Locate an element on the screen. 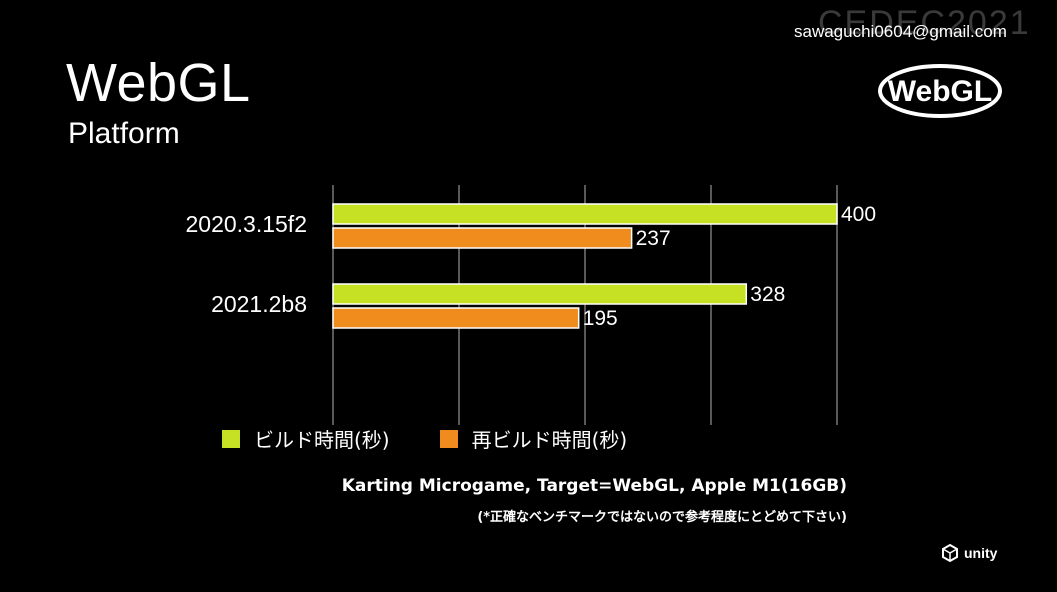 Image resolution: width=1057 pixels, height=592 pixels. chart-legend: ビルド時間(秒) 再ビルド時間(秒) is located at coordinates (449, 438).